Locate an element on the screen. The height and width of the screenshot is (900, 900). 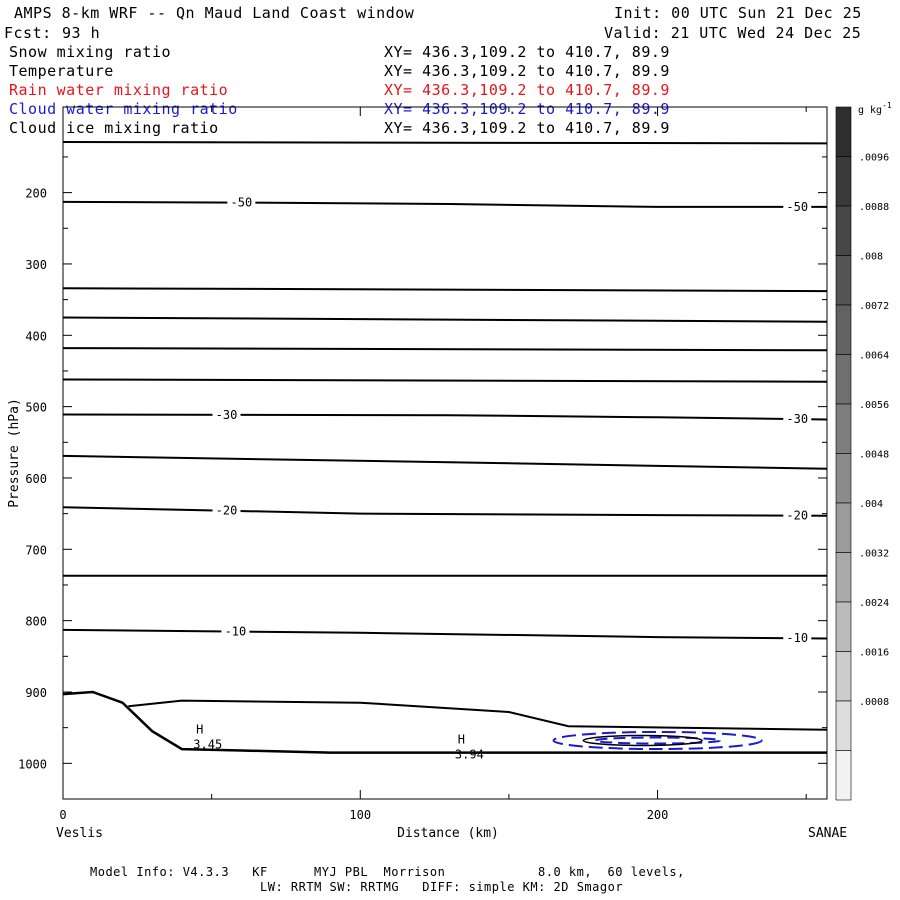
field-label: Cloud water mixing ratio is located at coordinates (123, 109).